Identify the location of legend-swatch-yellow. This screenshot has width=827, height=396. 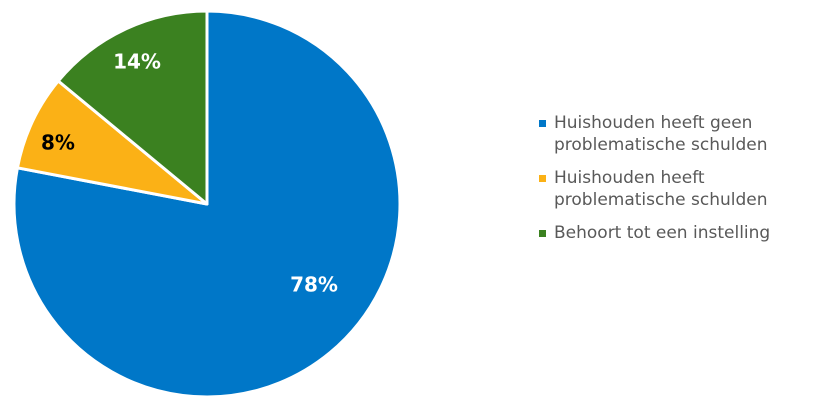
(542, 178).